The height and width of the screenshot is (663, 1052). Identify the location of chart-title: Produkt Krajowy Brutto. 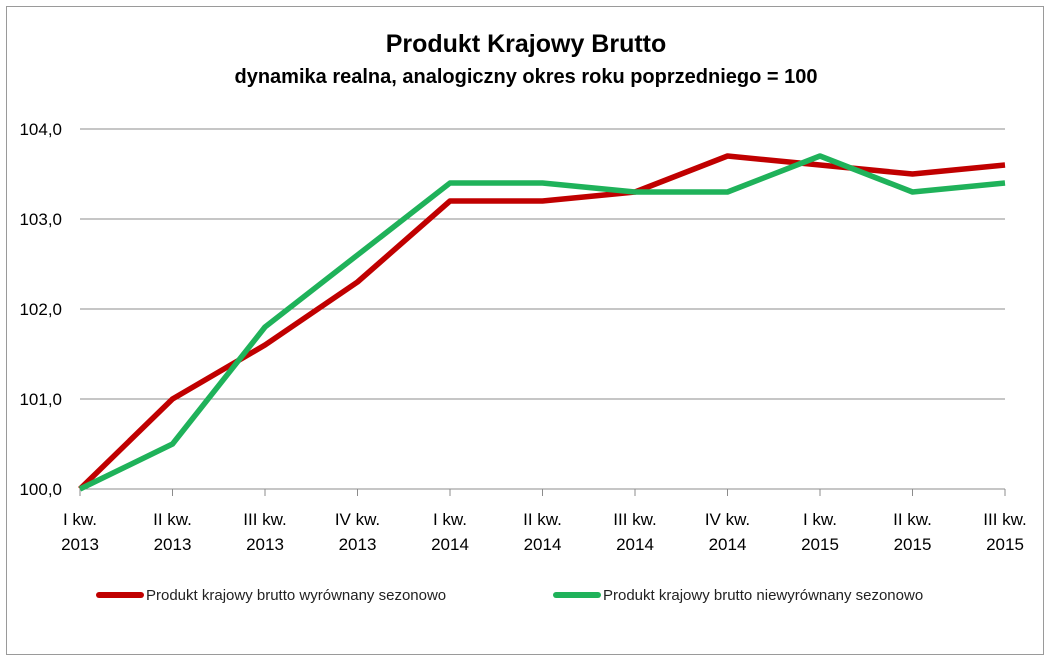
(526, 44).